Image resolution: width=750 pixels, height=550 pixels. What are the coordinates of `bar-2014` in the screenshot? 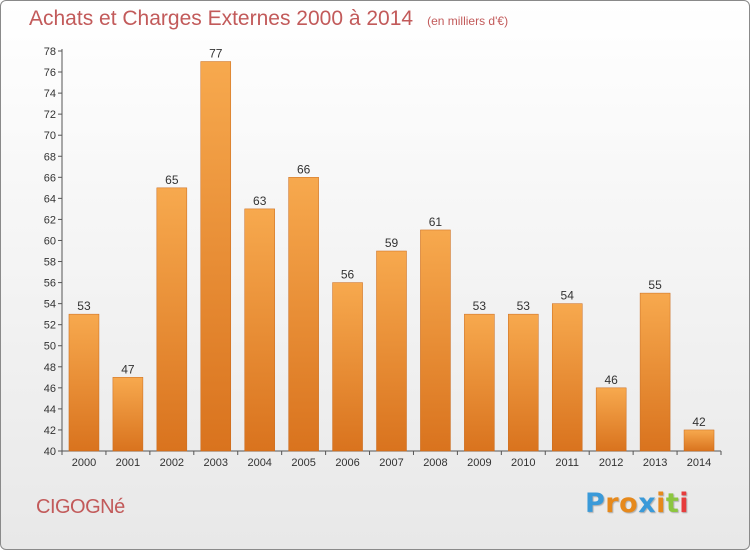 It's located at (699, 440).